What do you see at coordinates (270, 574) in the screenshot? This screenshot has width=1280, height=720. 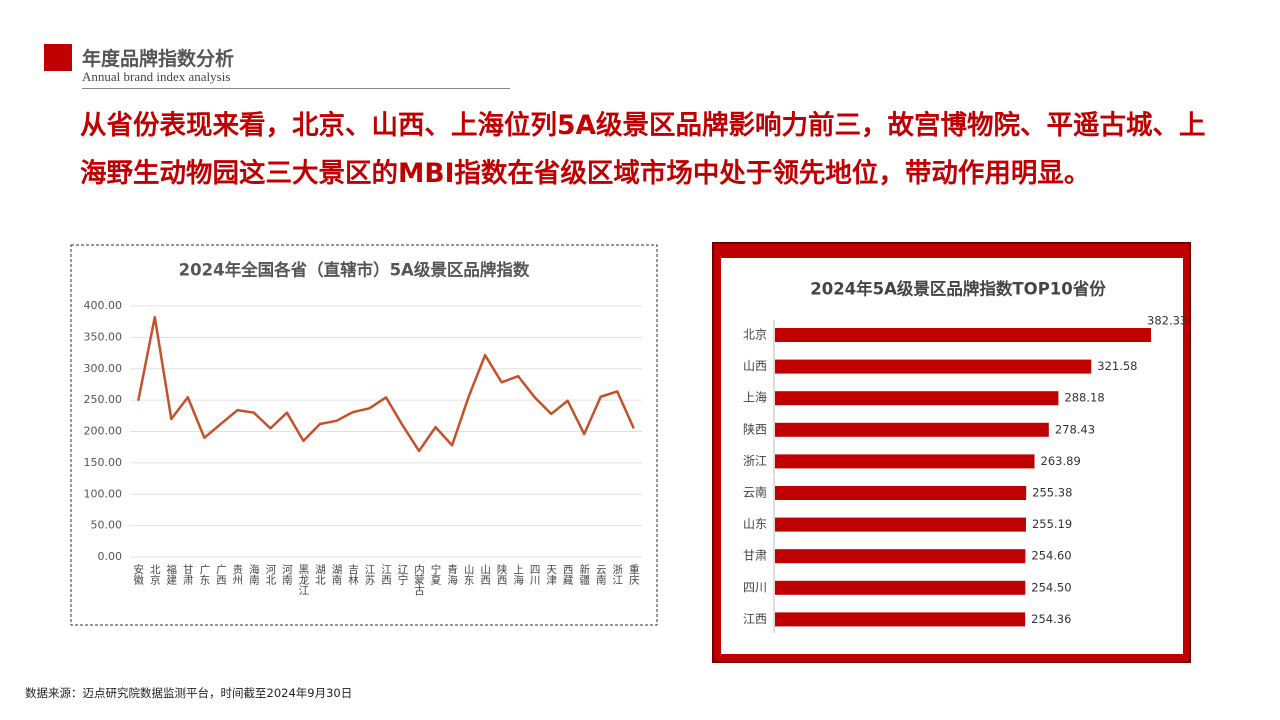 I see `x-tick-label: 河北` at bounding box center [270, 574].